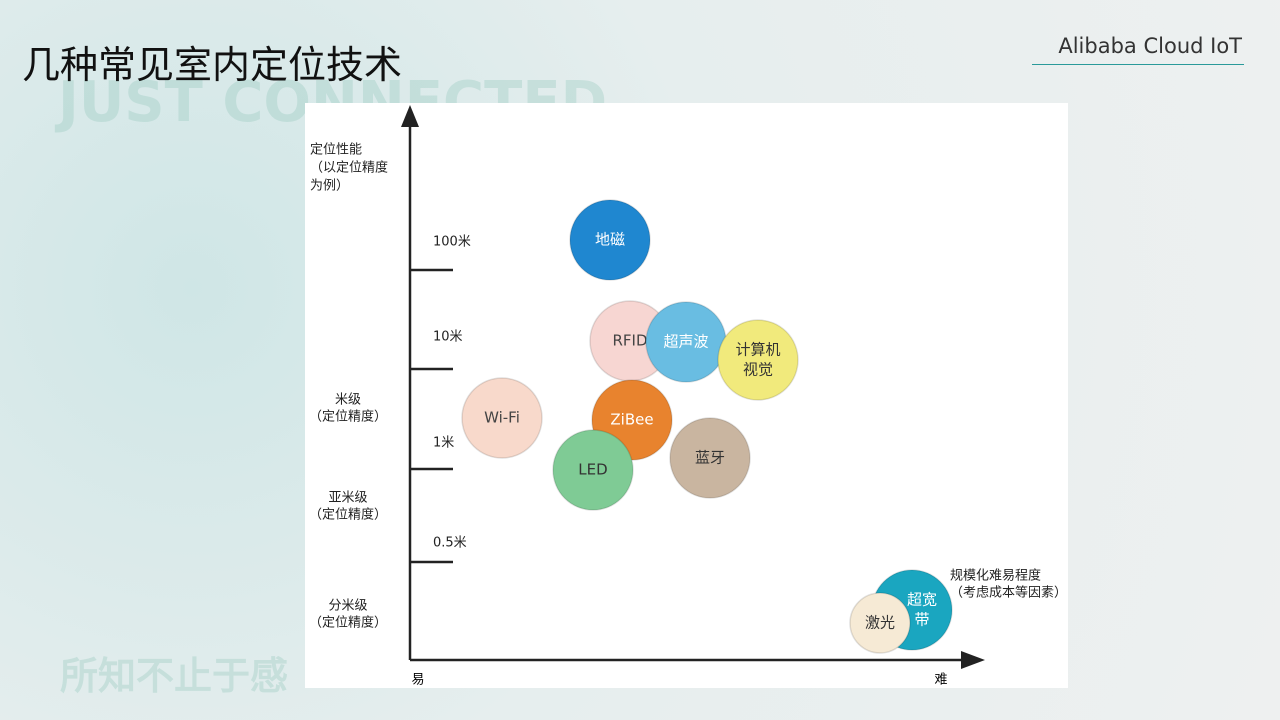  Describe the element at coordinates (174, 676) in the screenshot. I see `background-text: 所知不止于感` at that location.